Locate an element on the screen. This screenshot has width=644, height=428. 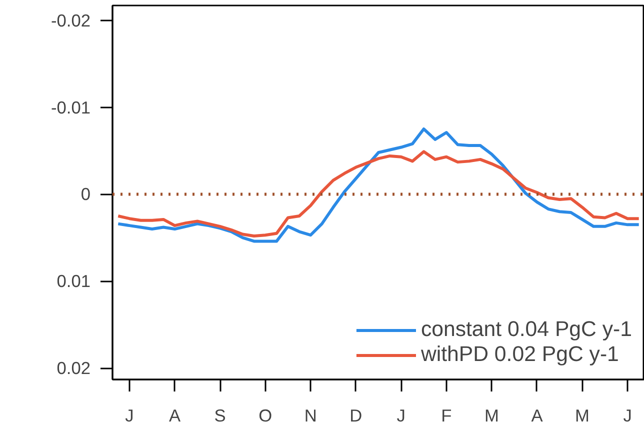
y-tick-label: 0.01 is located at coordinates (73, 281).